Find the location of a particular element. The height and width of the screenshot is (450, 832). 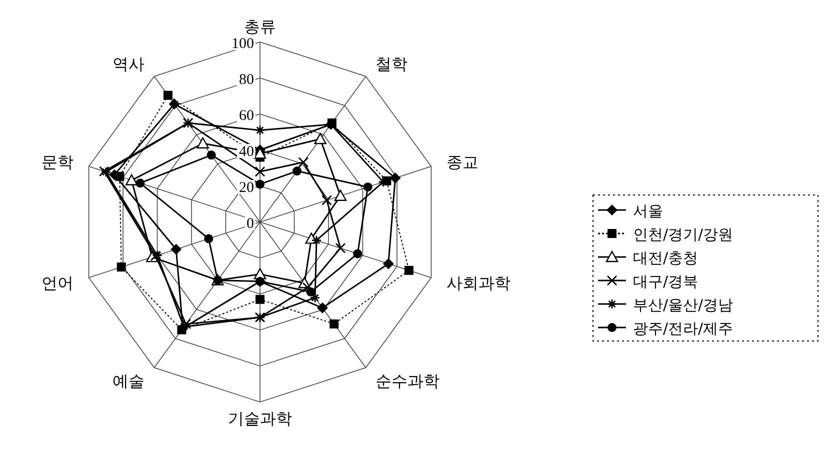

legend-label: 부산/울산/경남 is located at coordinates (683, 305).